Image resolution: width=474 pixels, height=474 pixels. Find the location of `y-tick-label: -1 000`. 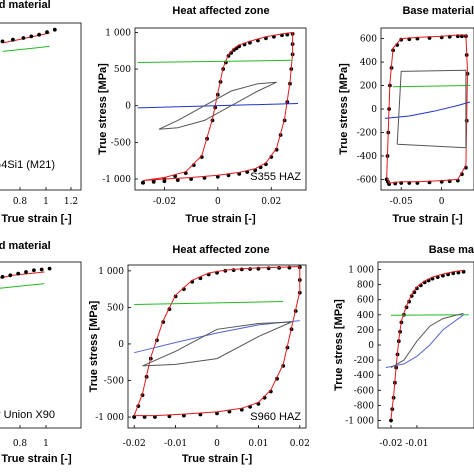

y-tick-label: -1 000 is located at coordinates (359, 421).